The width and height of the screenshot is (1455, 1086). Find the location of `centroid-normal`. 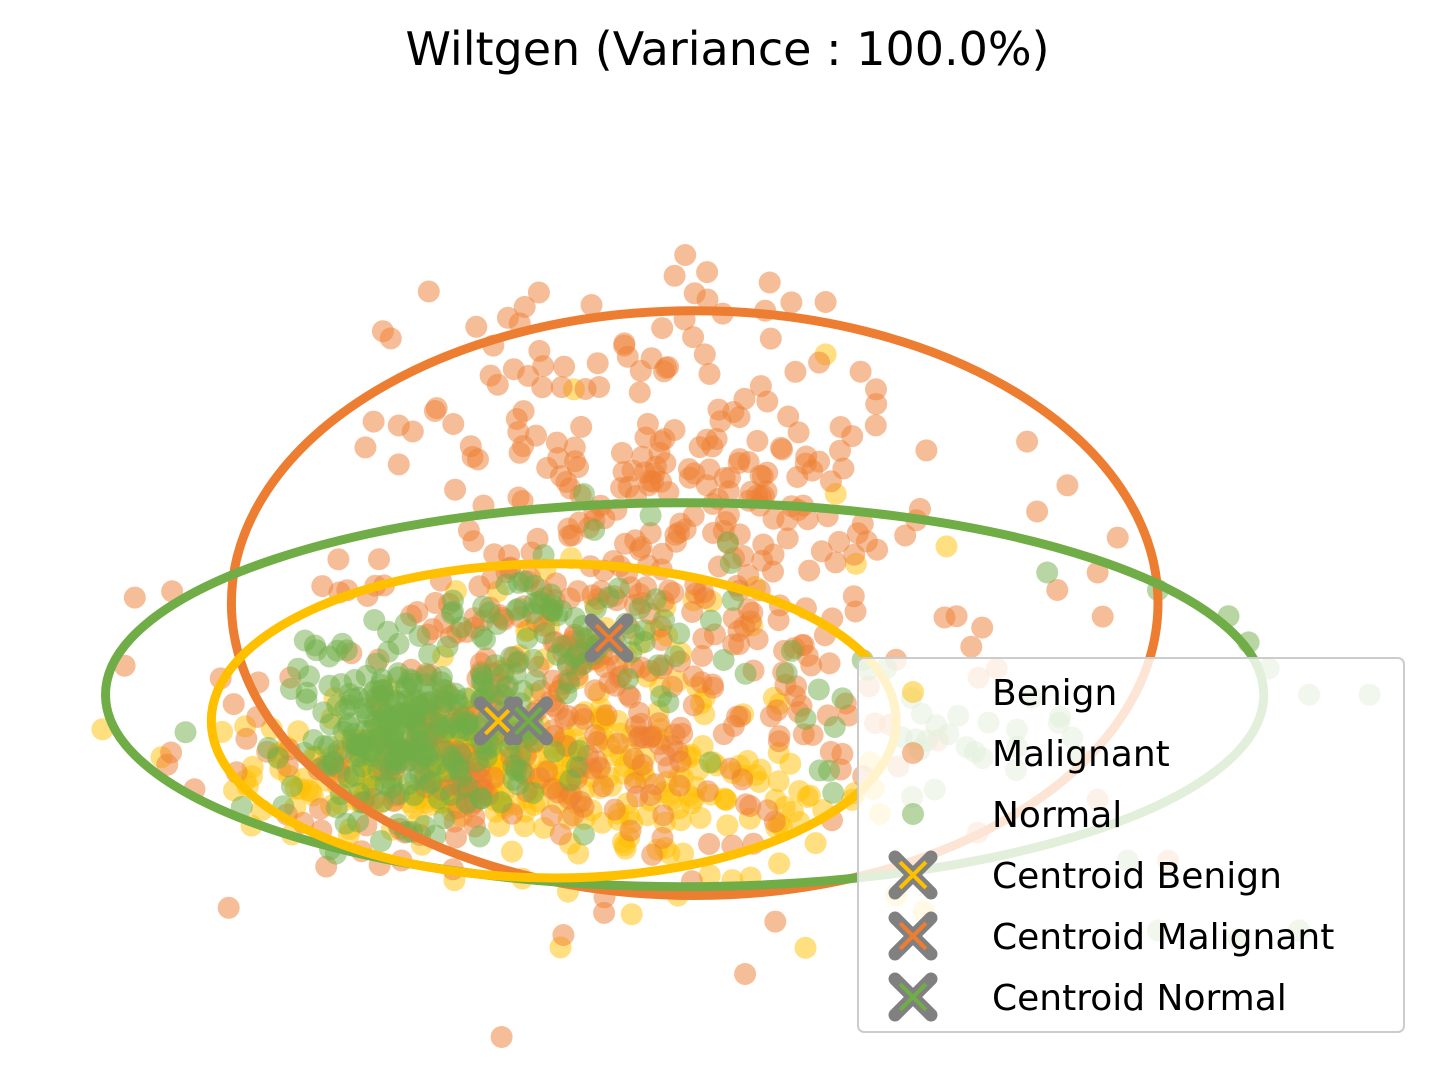

centroid-normal is located at coordinates (529, 721).